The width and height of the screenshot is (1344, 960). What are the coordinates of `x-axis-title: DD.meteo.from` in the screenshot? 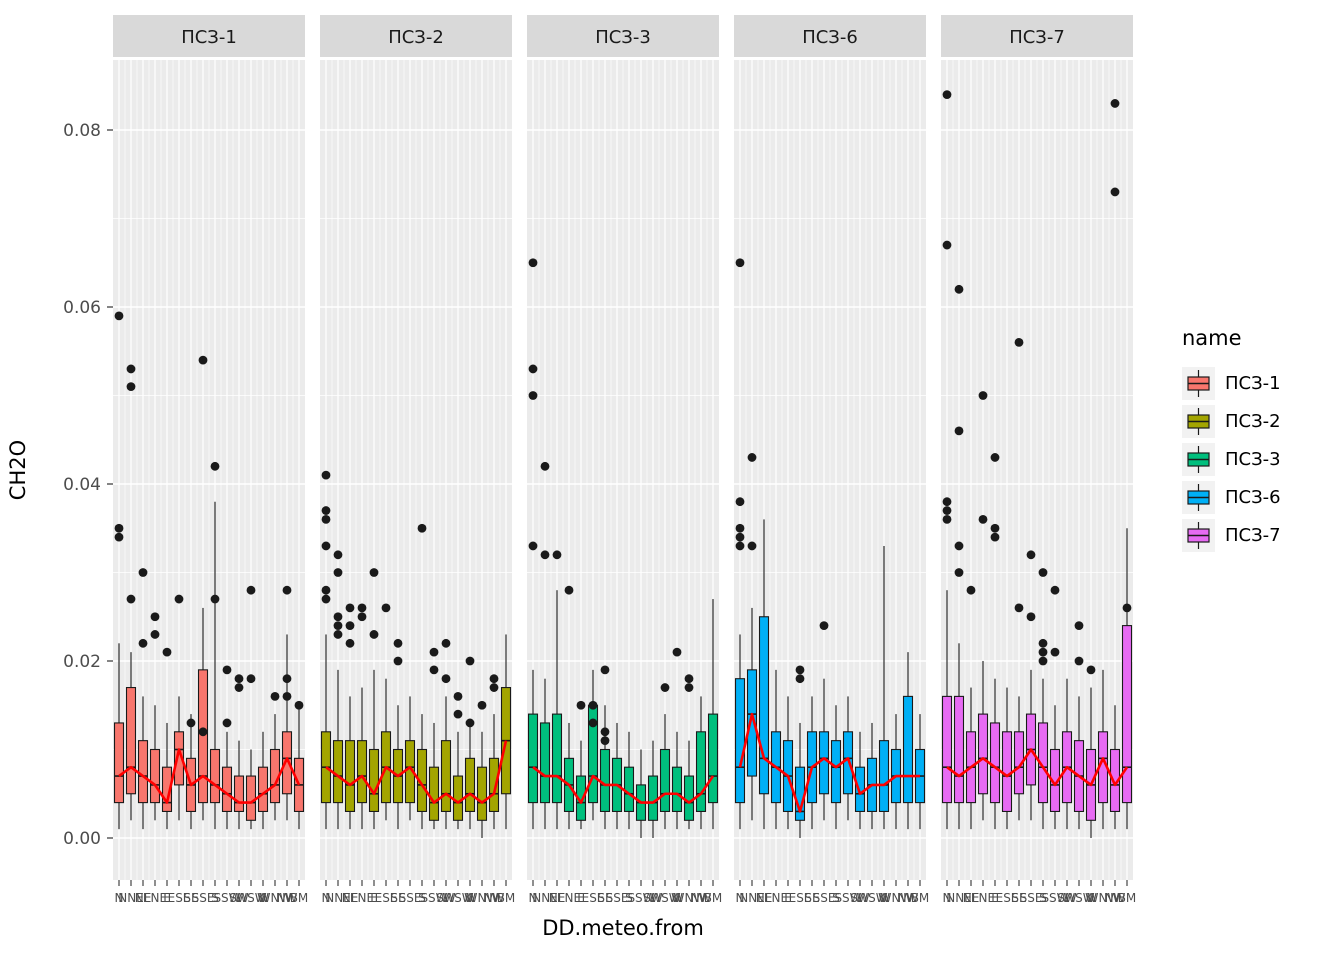 It's located at (623, 928).